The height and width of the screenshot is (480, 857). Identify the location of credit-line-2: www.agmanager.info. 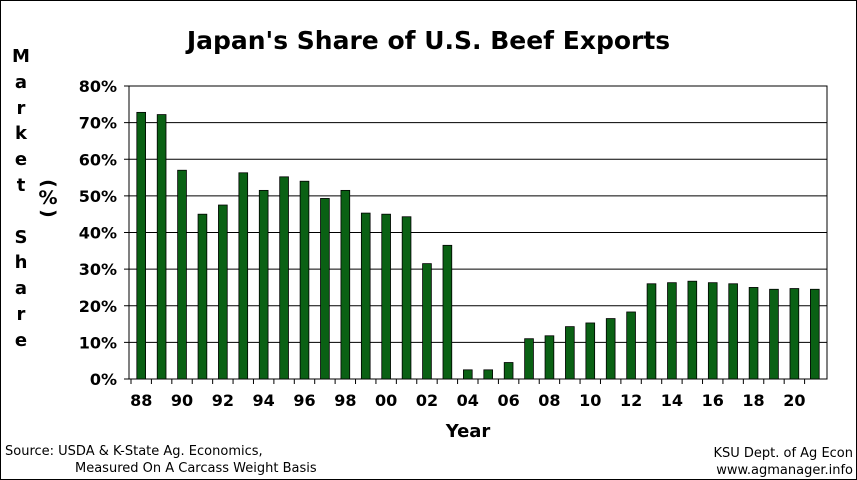
(784, 470).